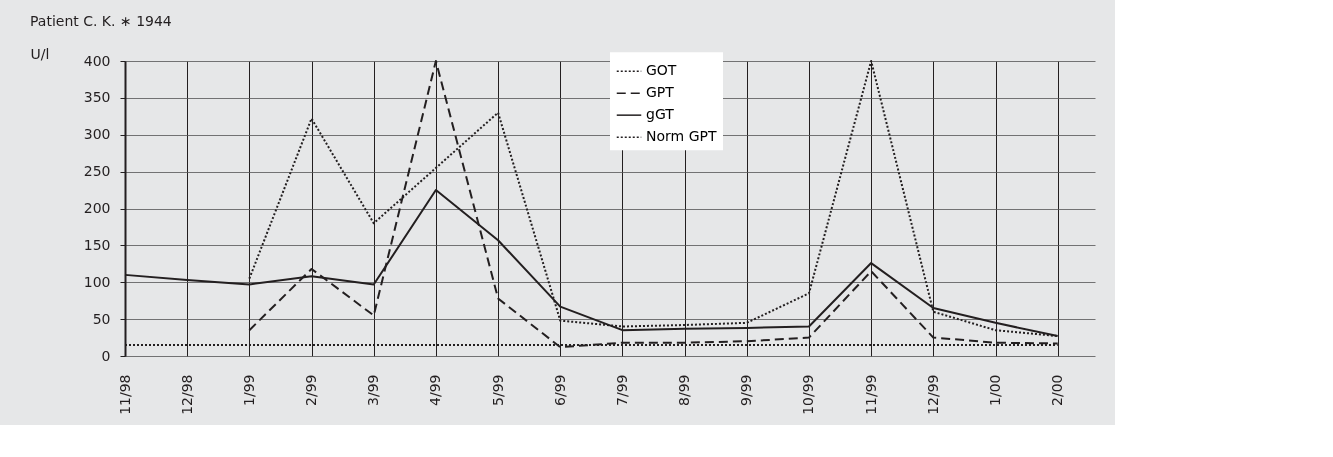  Describe the element at coordinates (97, 244) in the screenshot. I see `y-tick-label: 150` at that location.